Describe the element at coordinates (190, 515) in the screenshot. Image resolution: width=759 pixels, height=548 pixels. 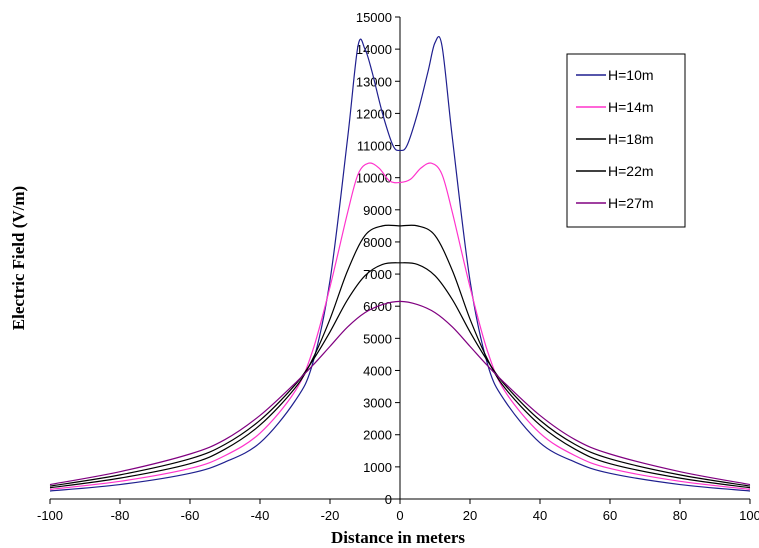
I see `x-tick-label: -60` at that location.